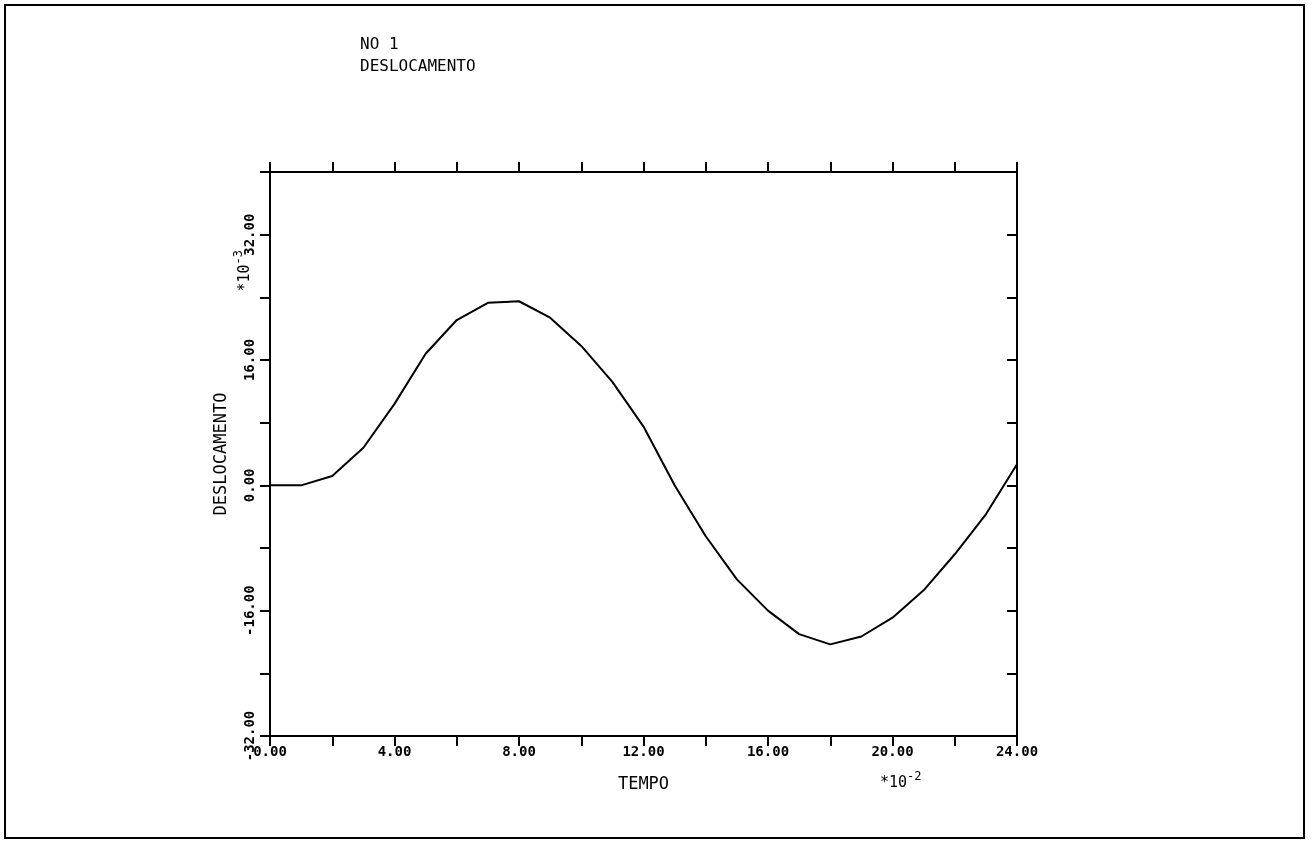  Describe the element at coordinates (249, 234) in the screenshot. I see `y-tick-label: 32.00` at that location.